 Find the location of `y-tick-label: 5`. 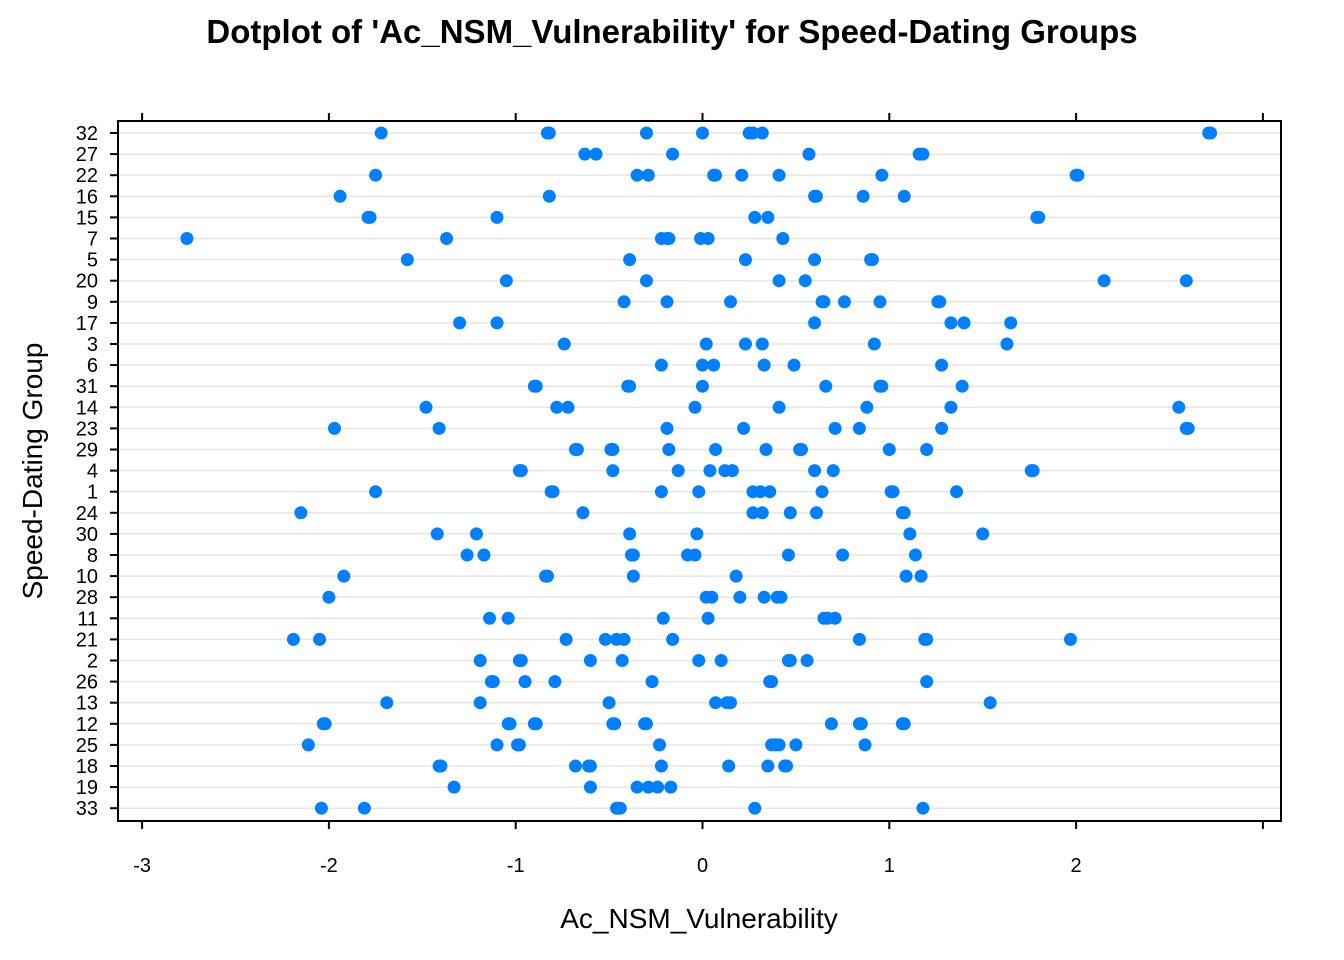

y-tick-label: 5 is located at coordinates (92, 261).